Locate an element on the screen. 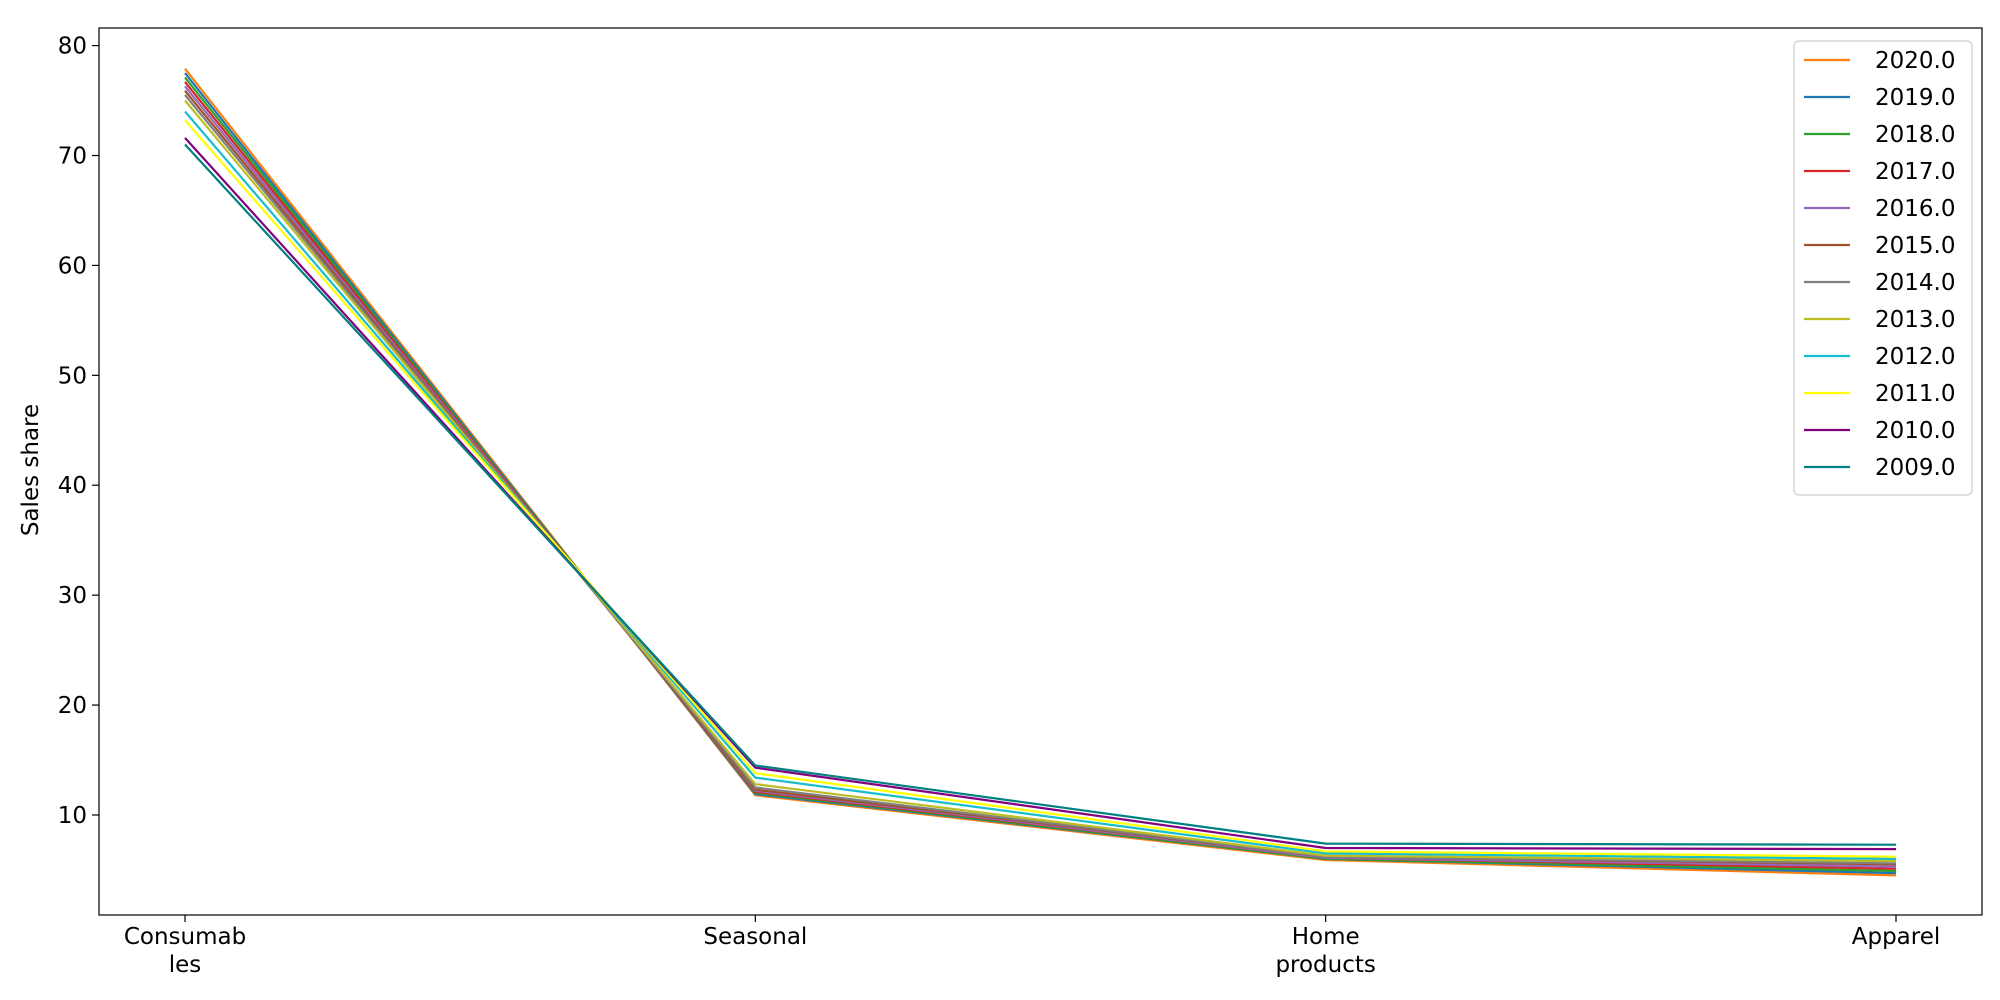 The width and height of the screenshot is (2000, 1000). legend-frame is located at coordinates (1883, 268).